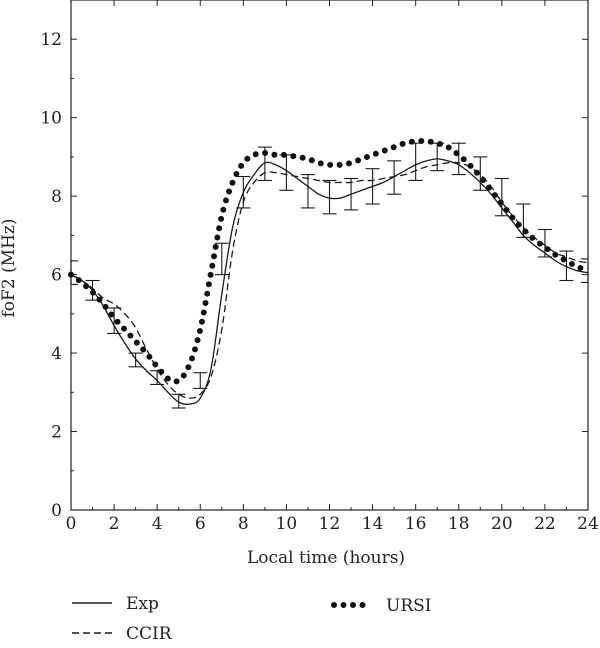 The width and height of the screenshot is (600, 648). I want to click on legend-label-ccir: CCIR, so click(149, 634).